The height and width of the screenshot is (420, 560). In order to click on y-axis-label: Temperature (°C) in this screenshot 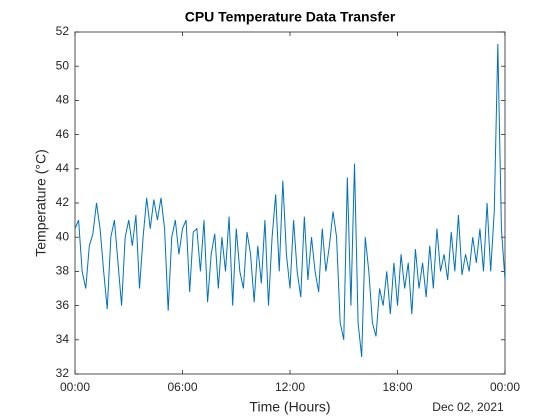, I will do `click(41, 203)`.